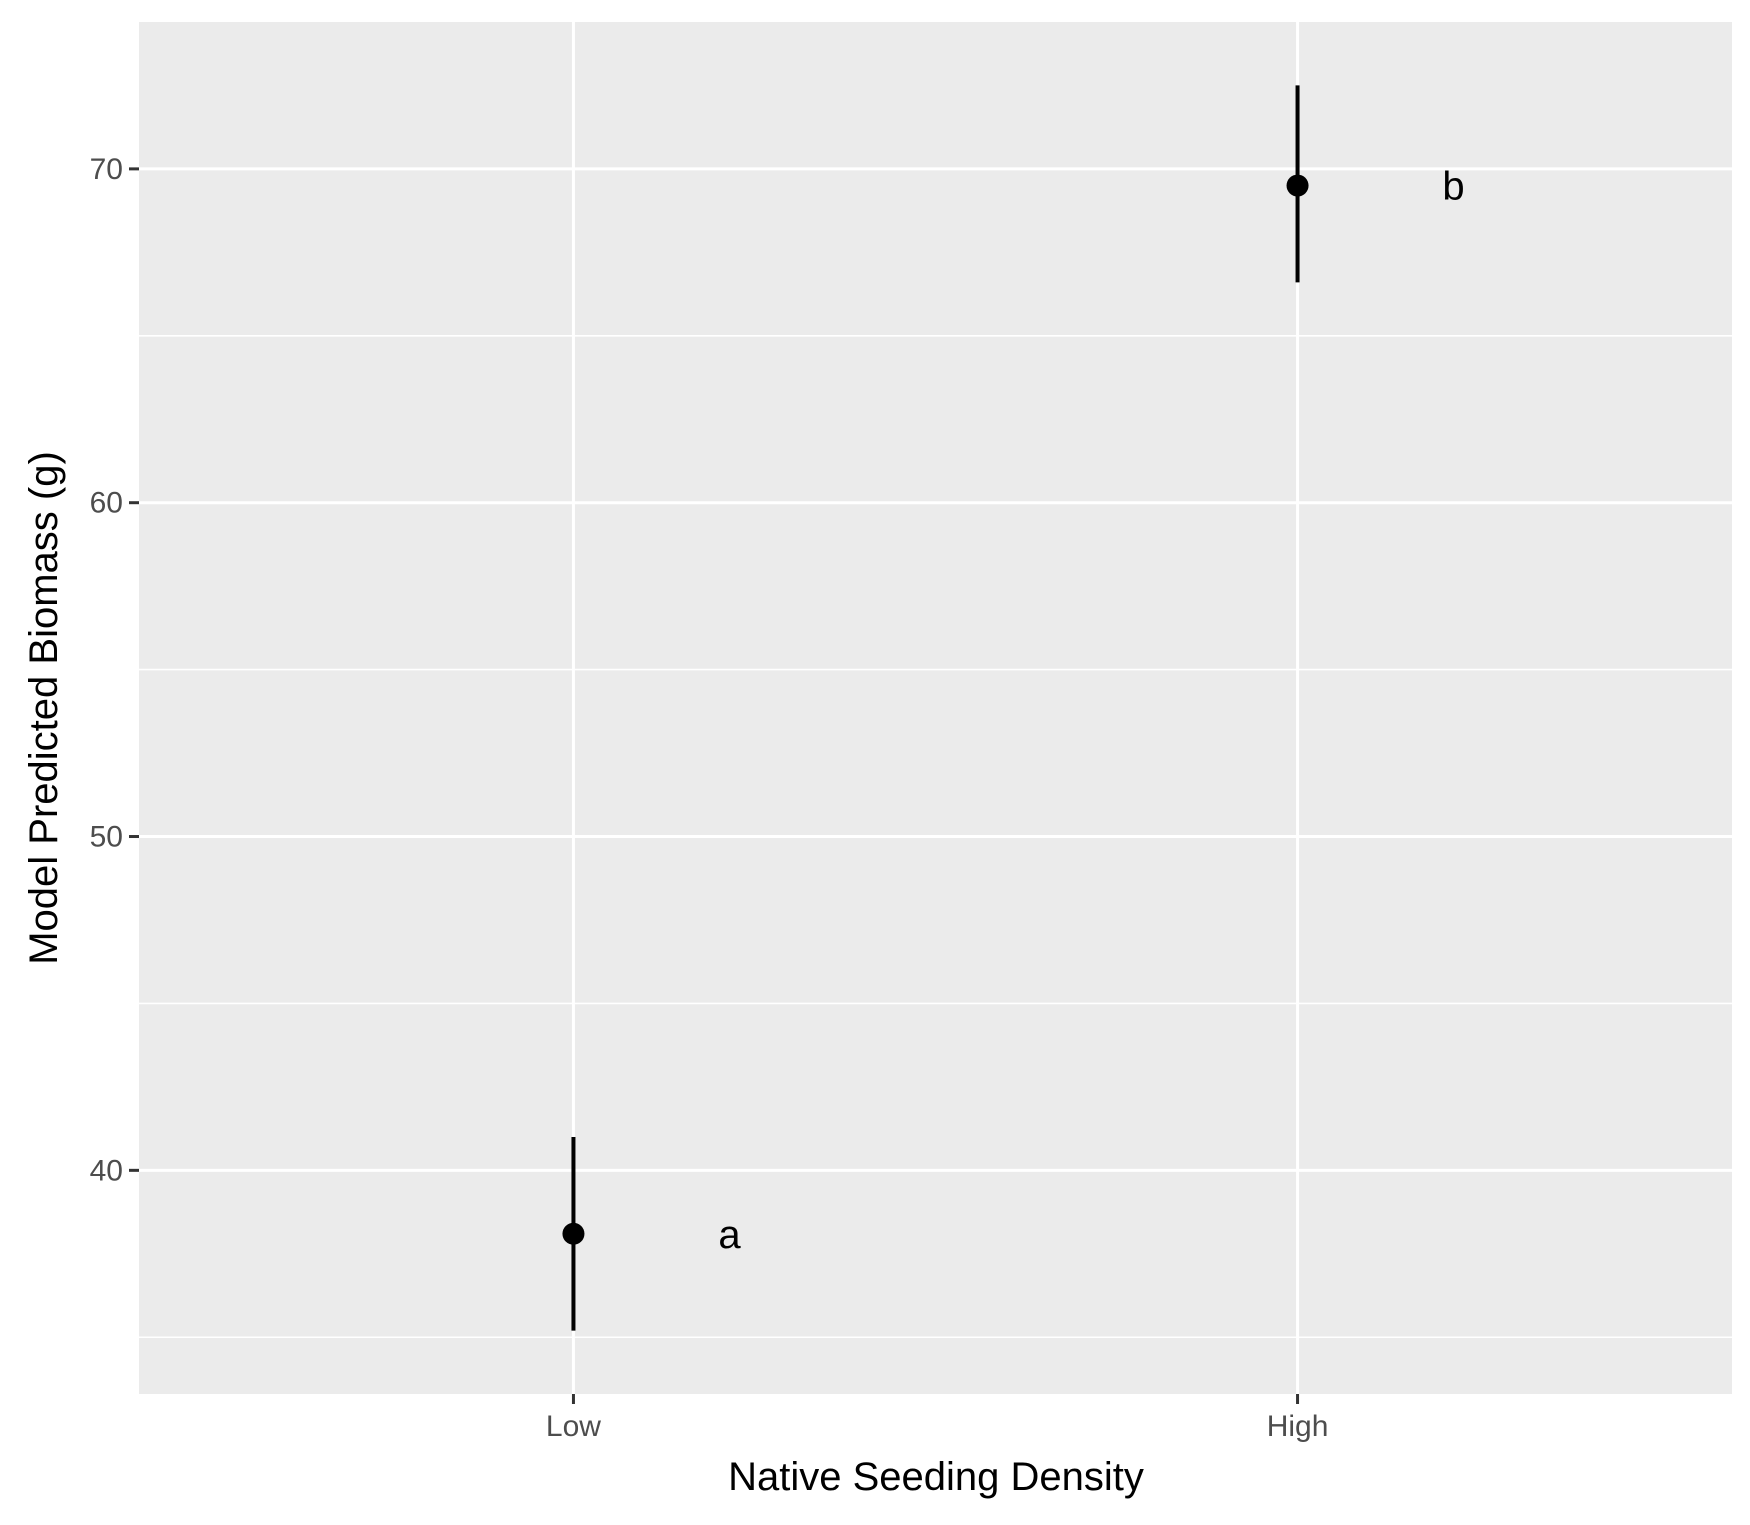 This screenshot has width=1750, height=1525. I want to click on y-tick-label: 60, so click(106, 503).